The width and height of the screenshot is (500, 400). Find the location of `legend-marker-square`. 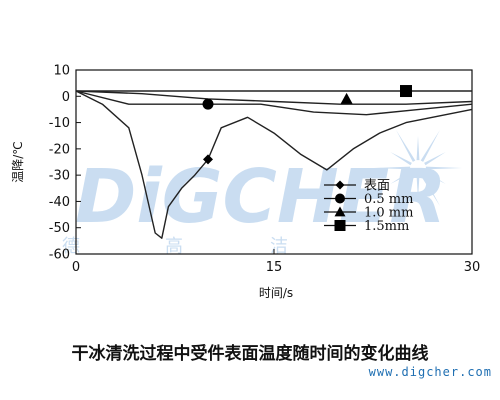

legend-marker-square is located at coordinates (340, 225).